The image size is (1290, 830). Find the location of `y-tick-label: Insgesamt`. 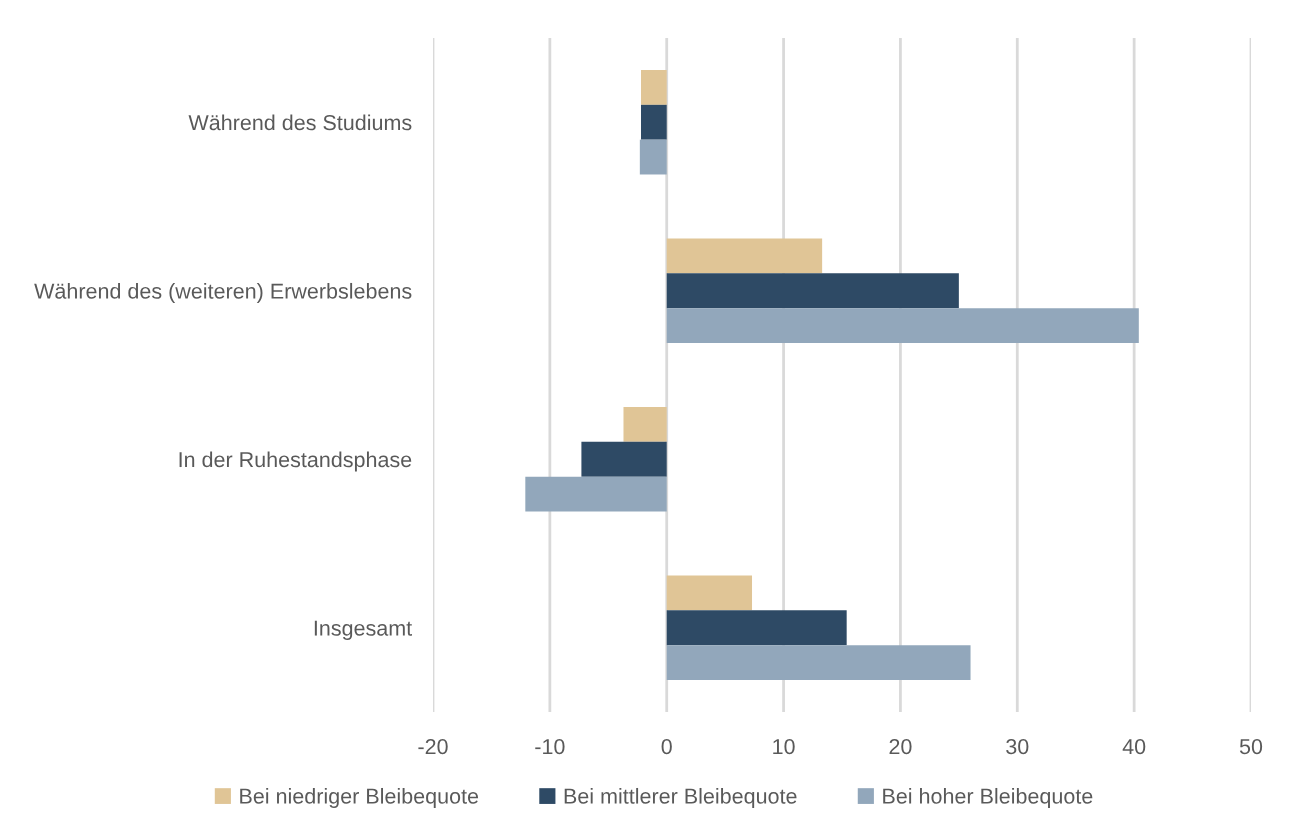

y-tick-label: Insgesamt is located at coordinates (363, 630).